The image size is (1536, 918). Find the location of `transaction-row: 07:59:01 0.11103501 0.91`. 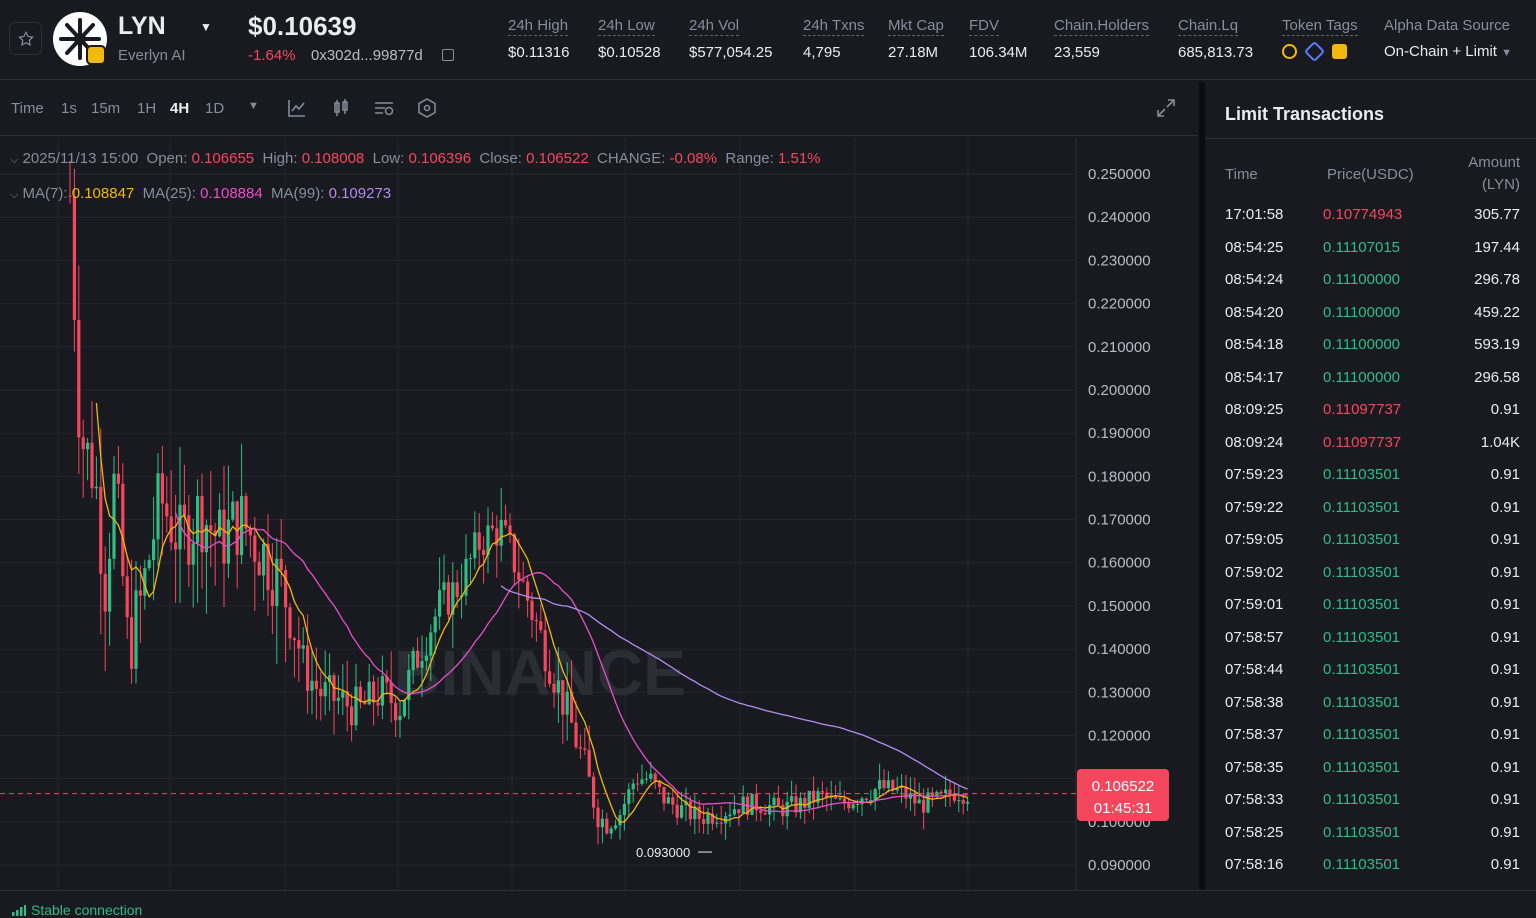

transaction-row: 07:59:01 0.11103501 0.91 is located at coordinates (1370, 612).